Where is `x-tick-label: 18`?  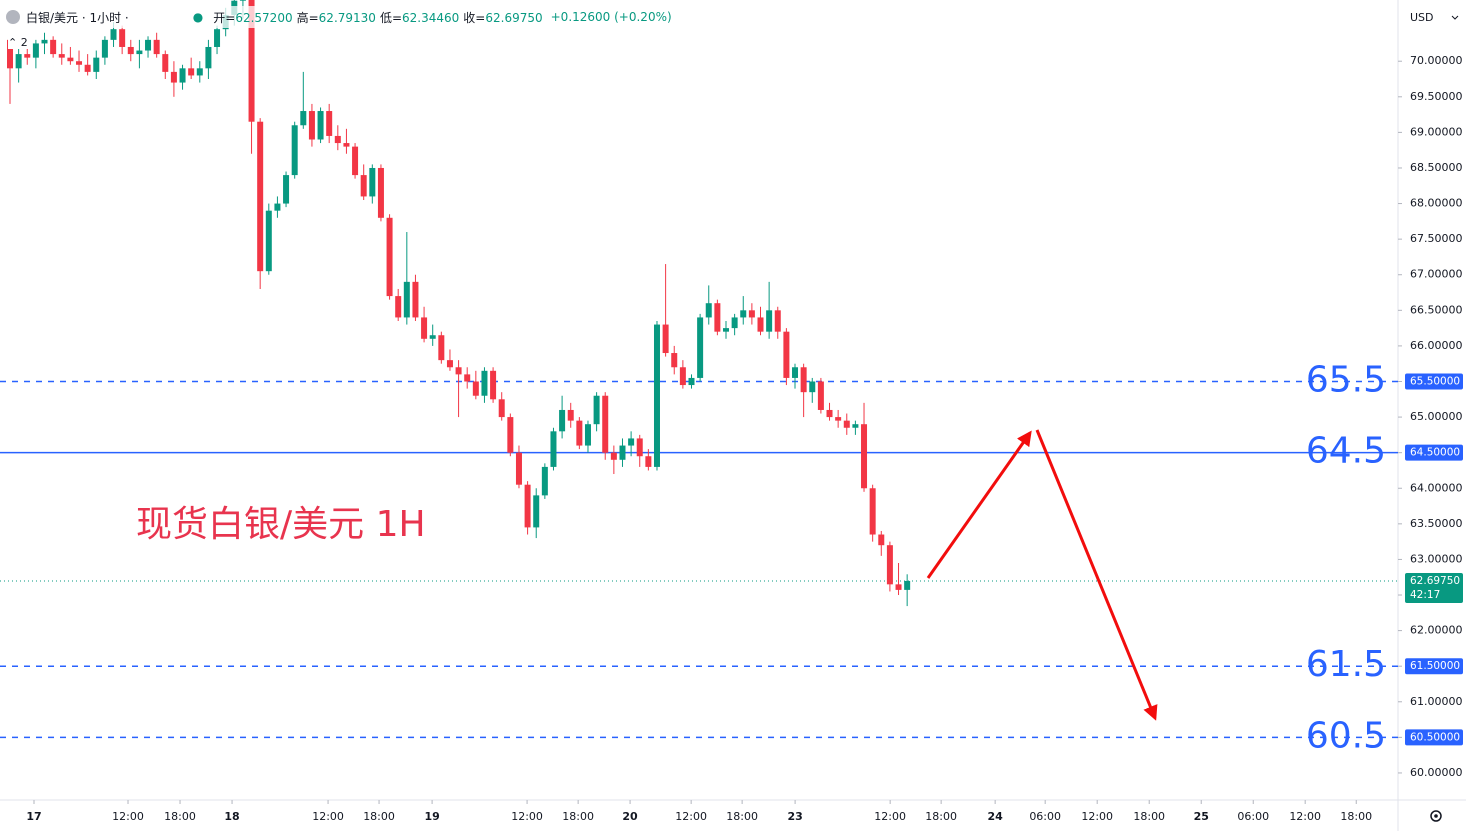
x-tick-label: 18 is located at coordinates (231, 816).